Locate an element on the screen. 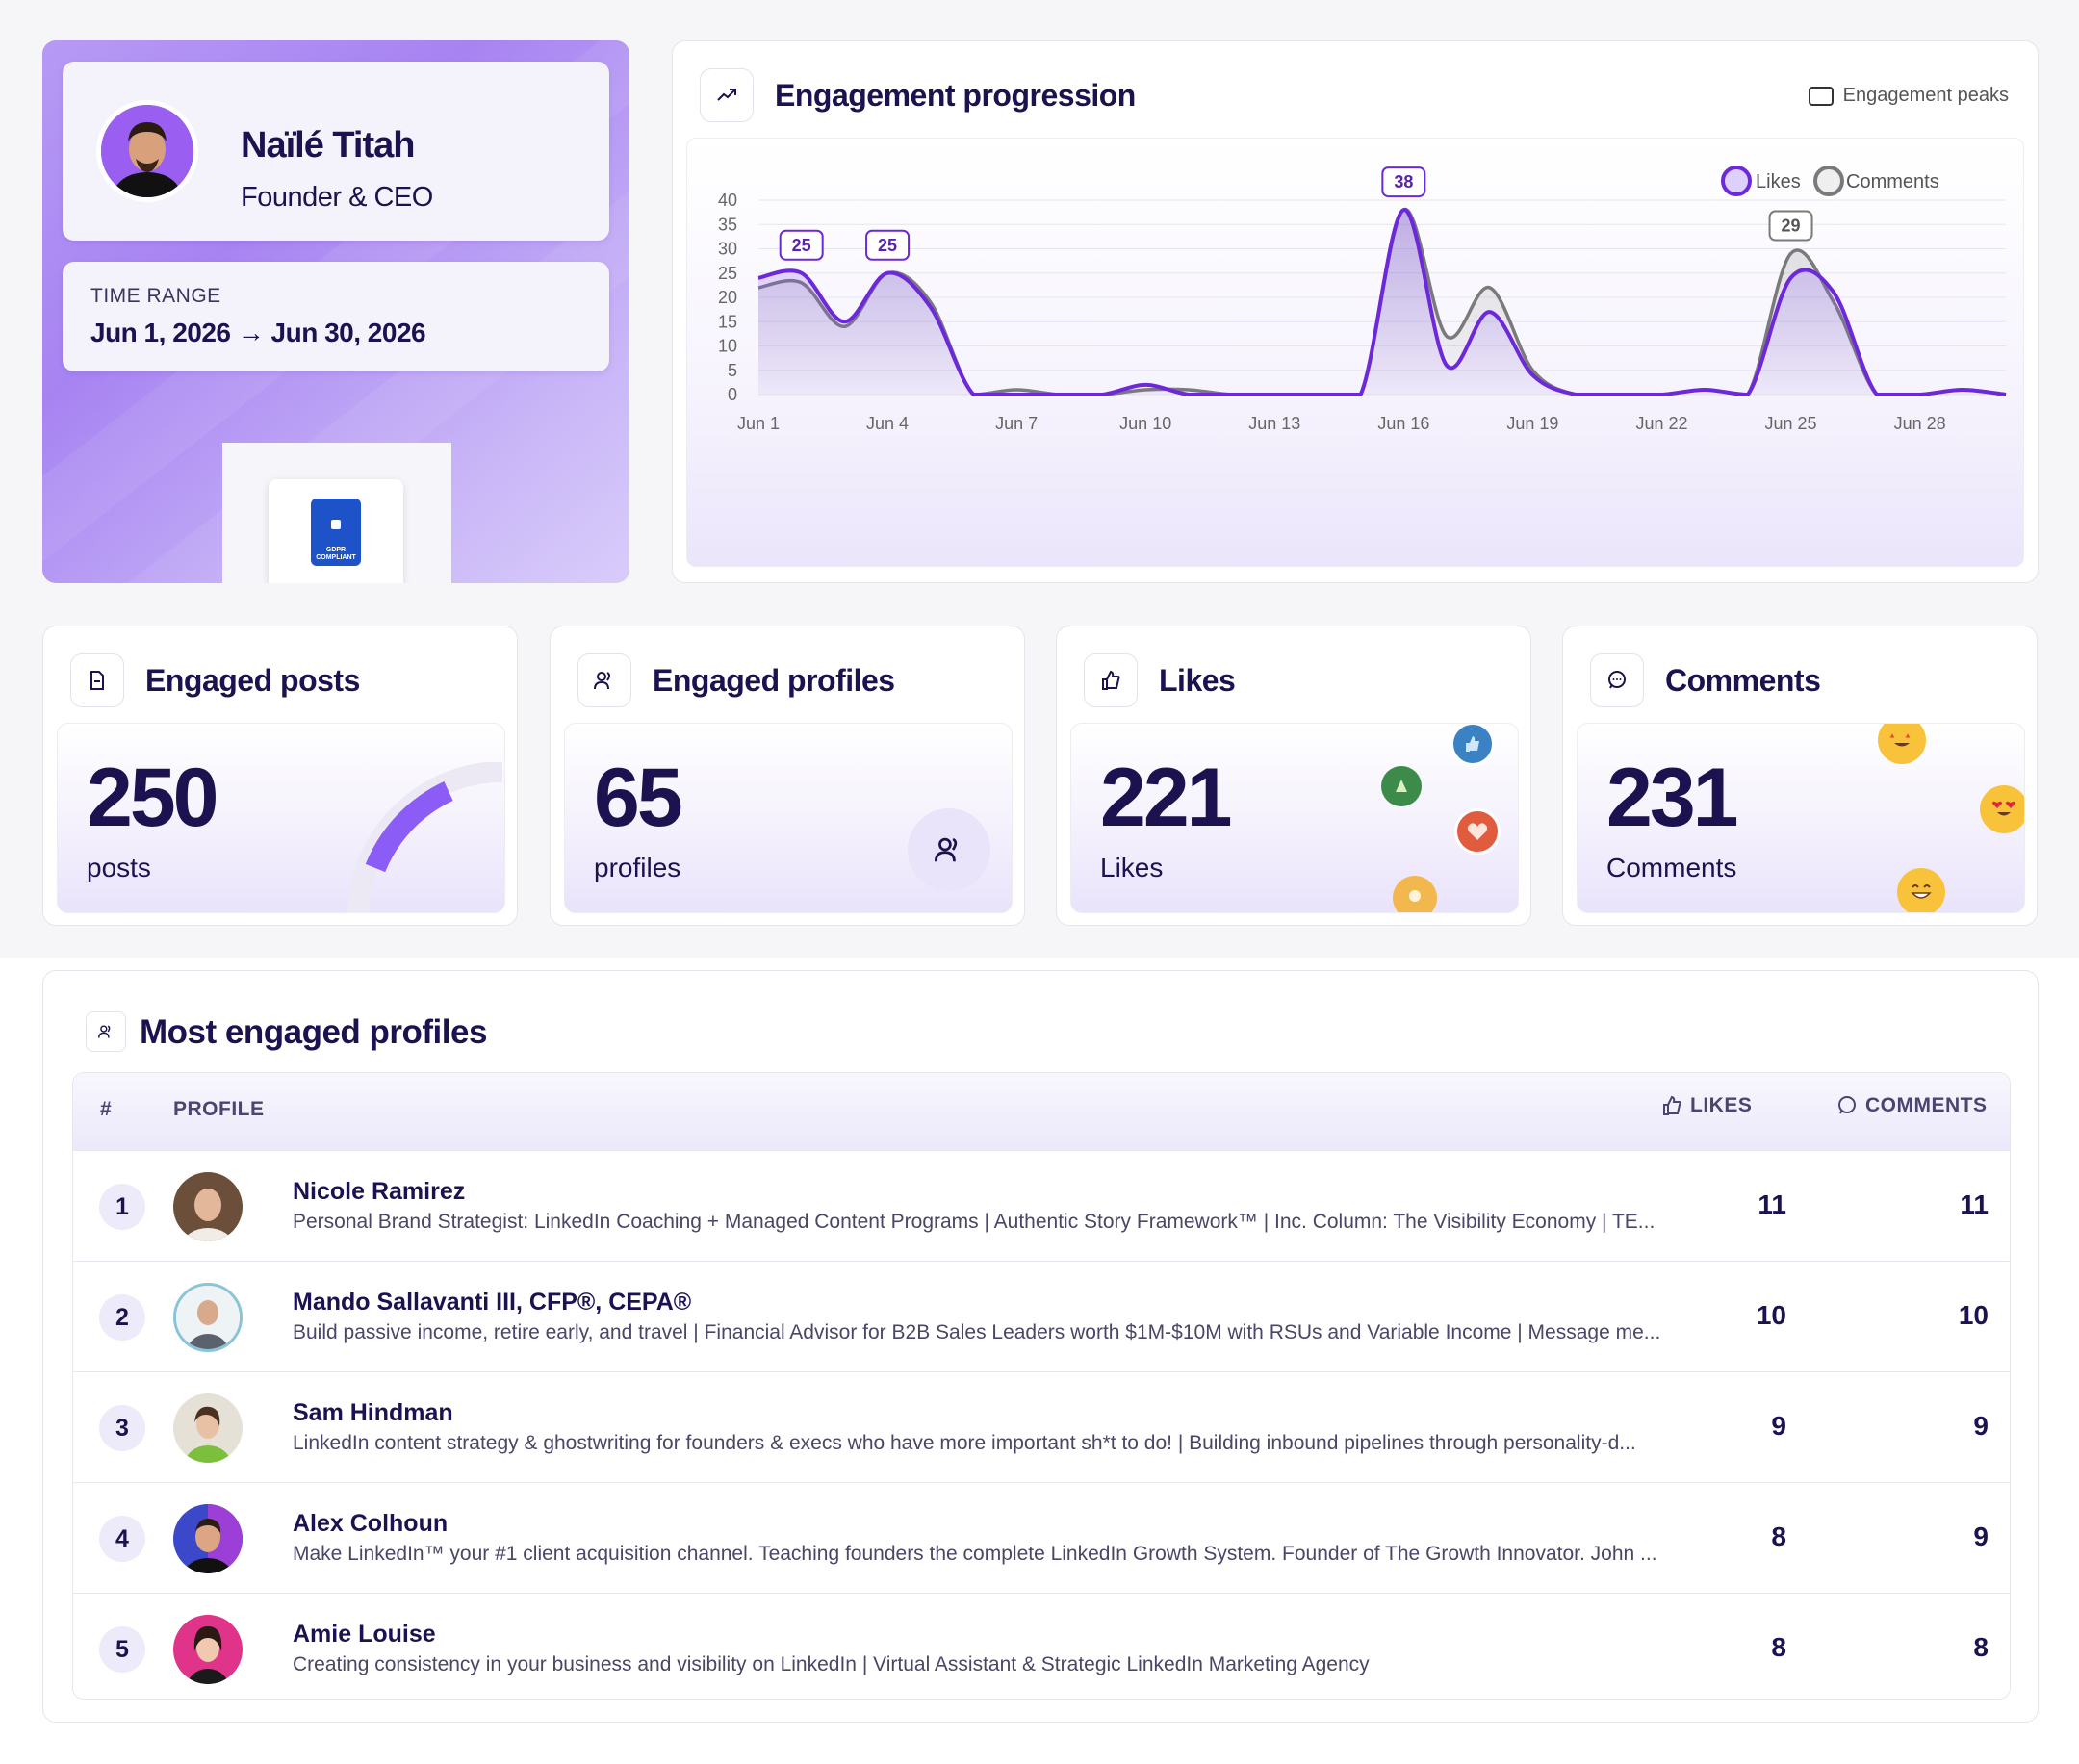  x-tick-label: Jun 7 is located at coordinates (1016, 423).